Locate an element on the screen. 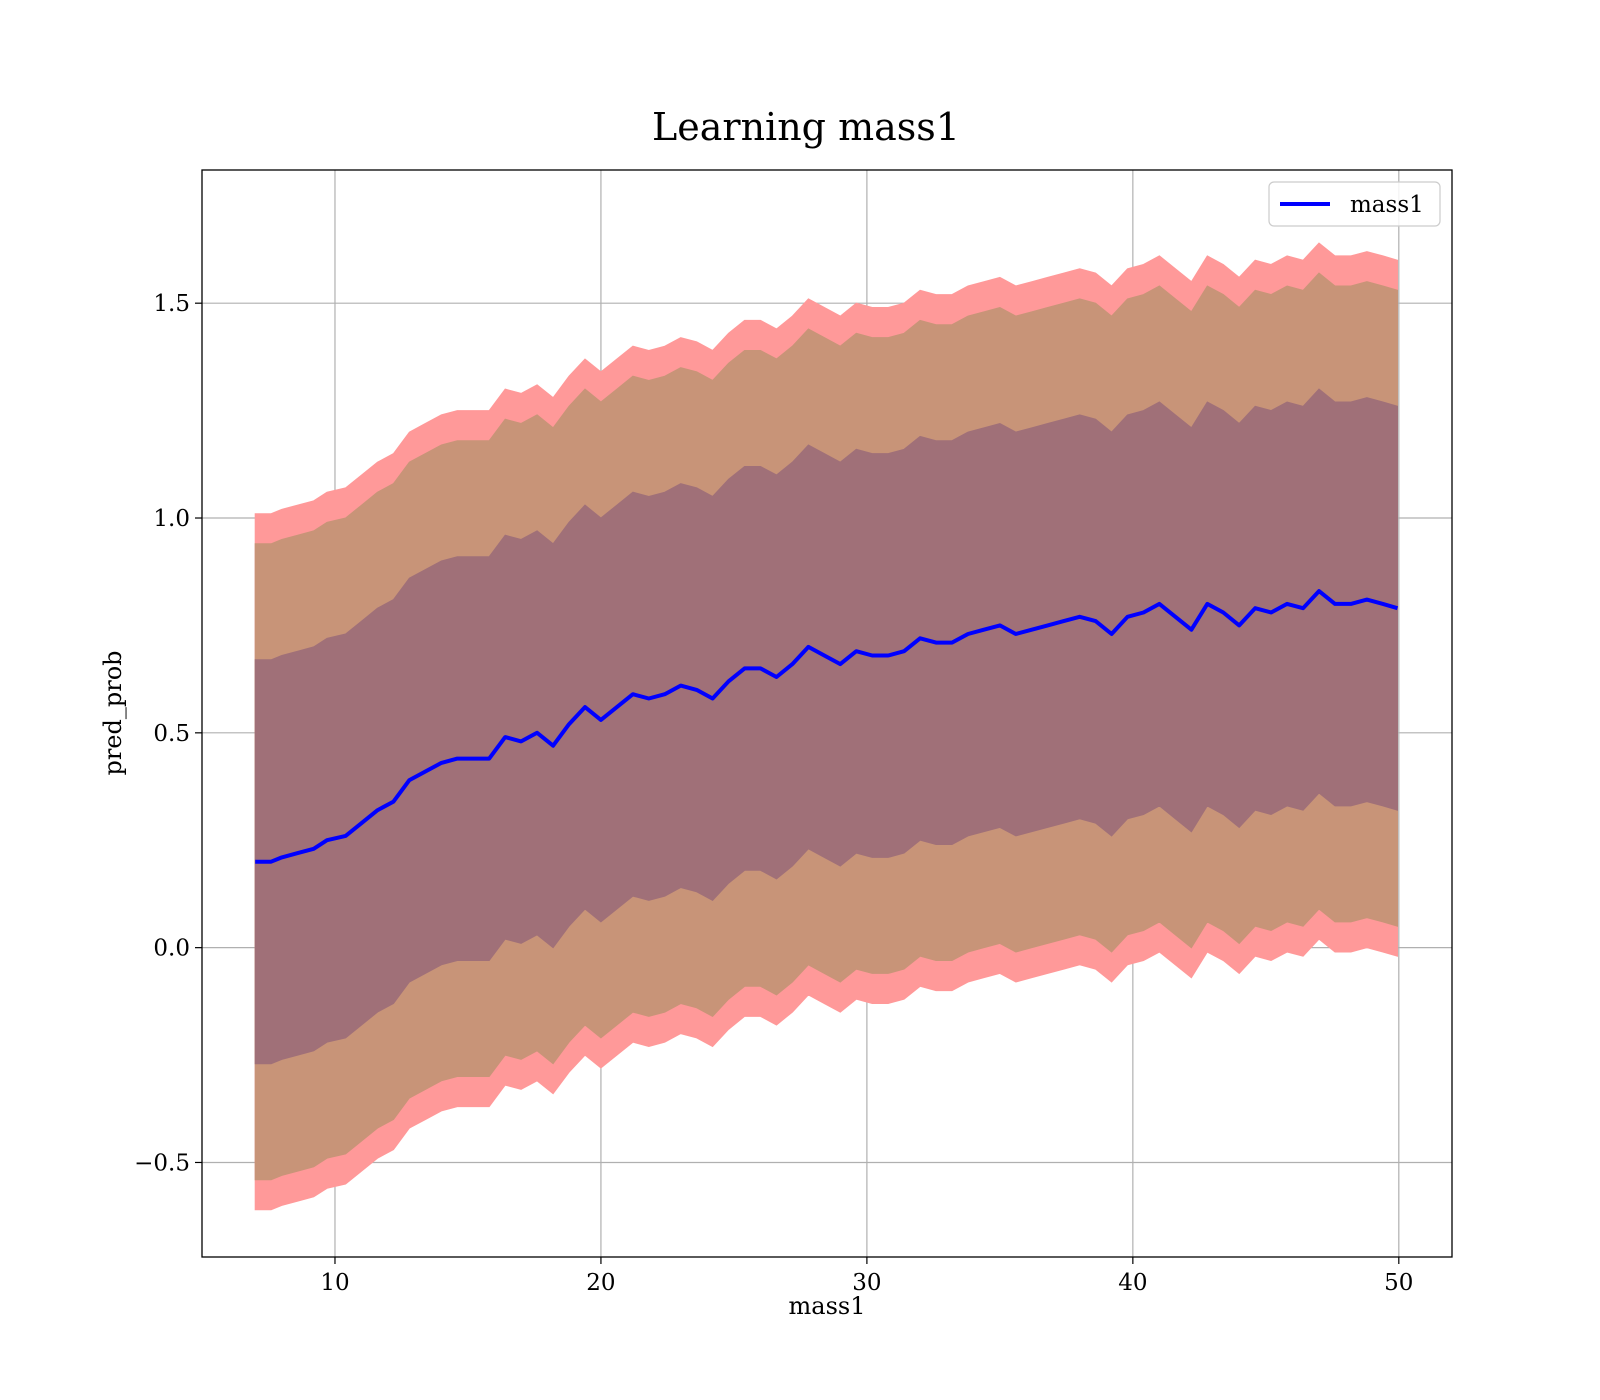 This screenshot has height=1400, width=1600. y-tick-label: −0.5 is located at coordinates (162, 1163).